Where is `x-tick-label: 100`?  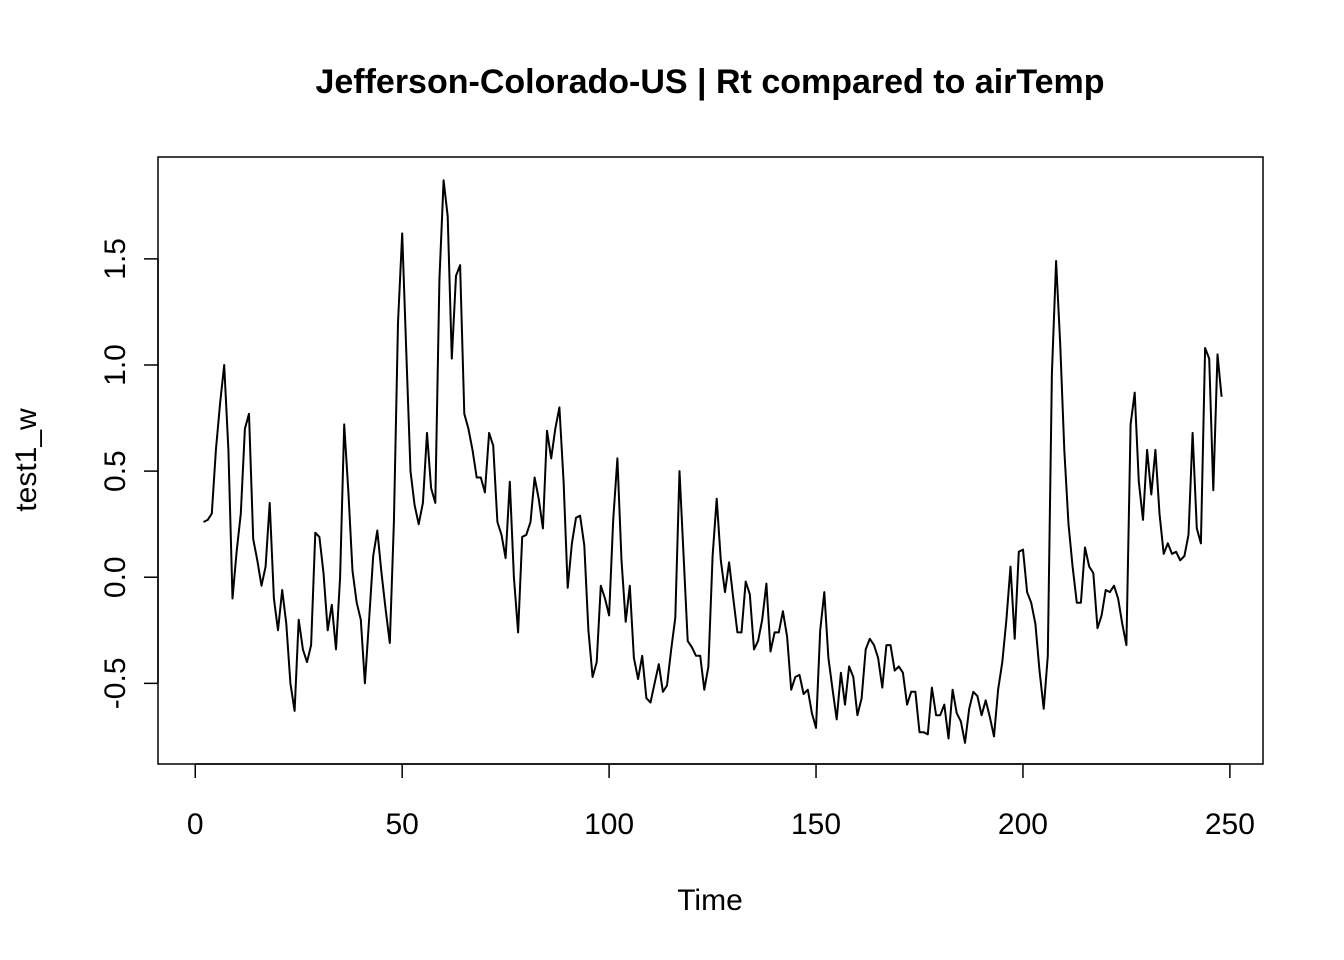 x-tick-label: 100 is located at coordinates (609, 824).